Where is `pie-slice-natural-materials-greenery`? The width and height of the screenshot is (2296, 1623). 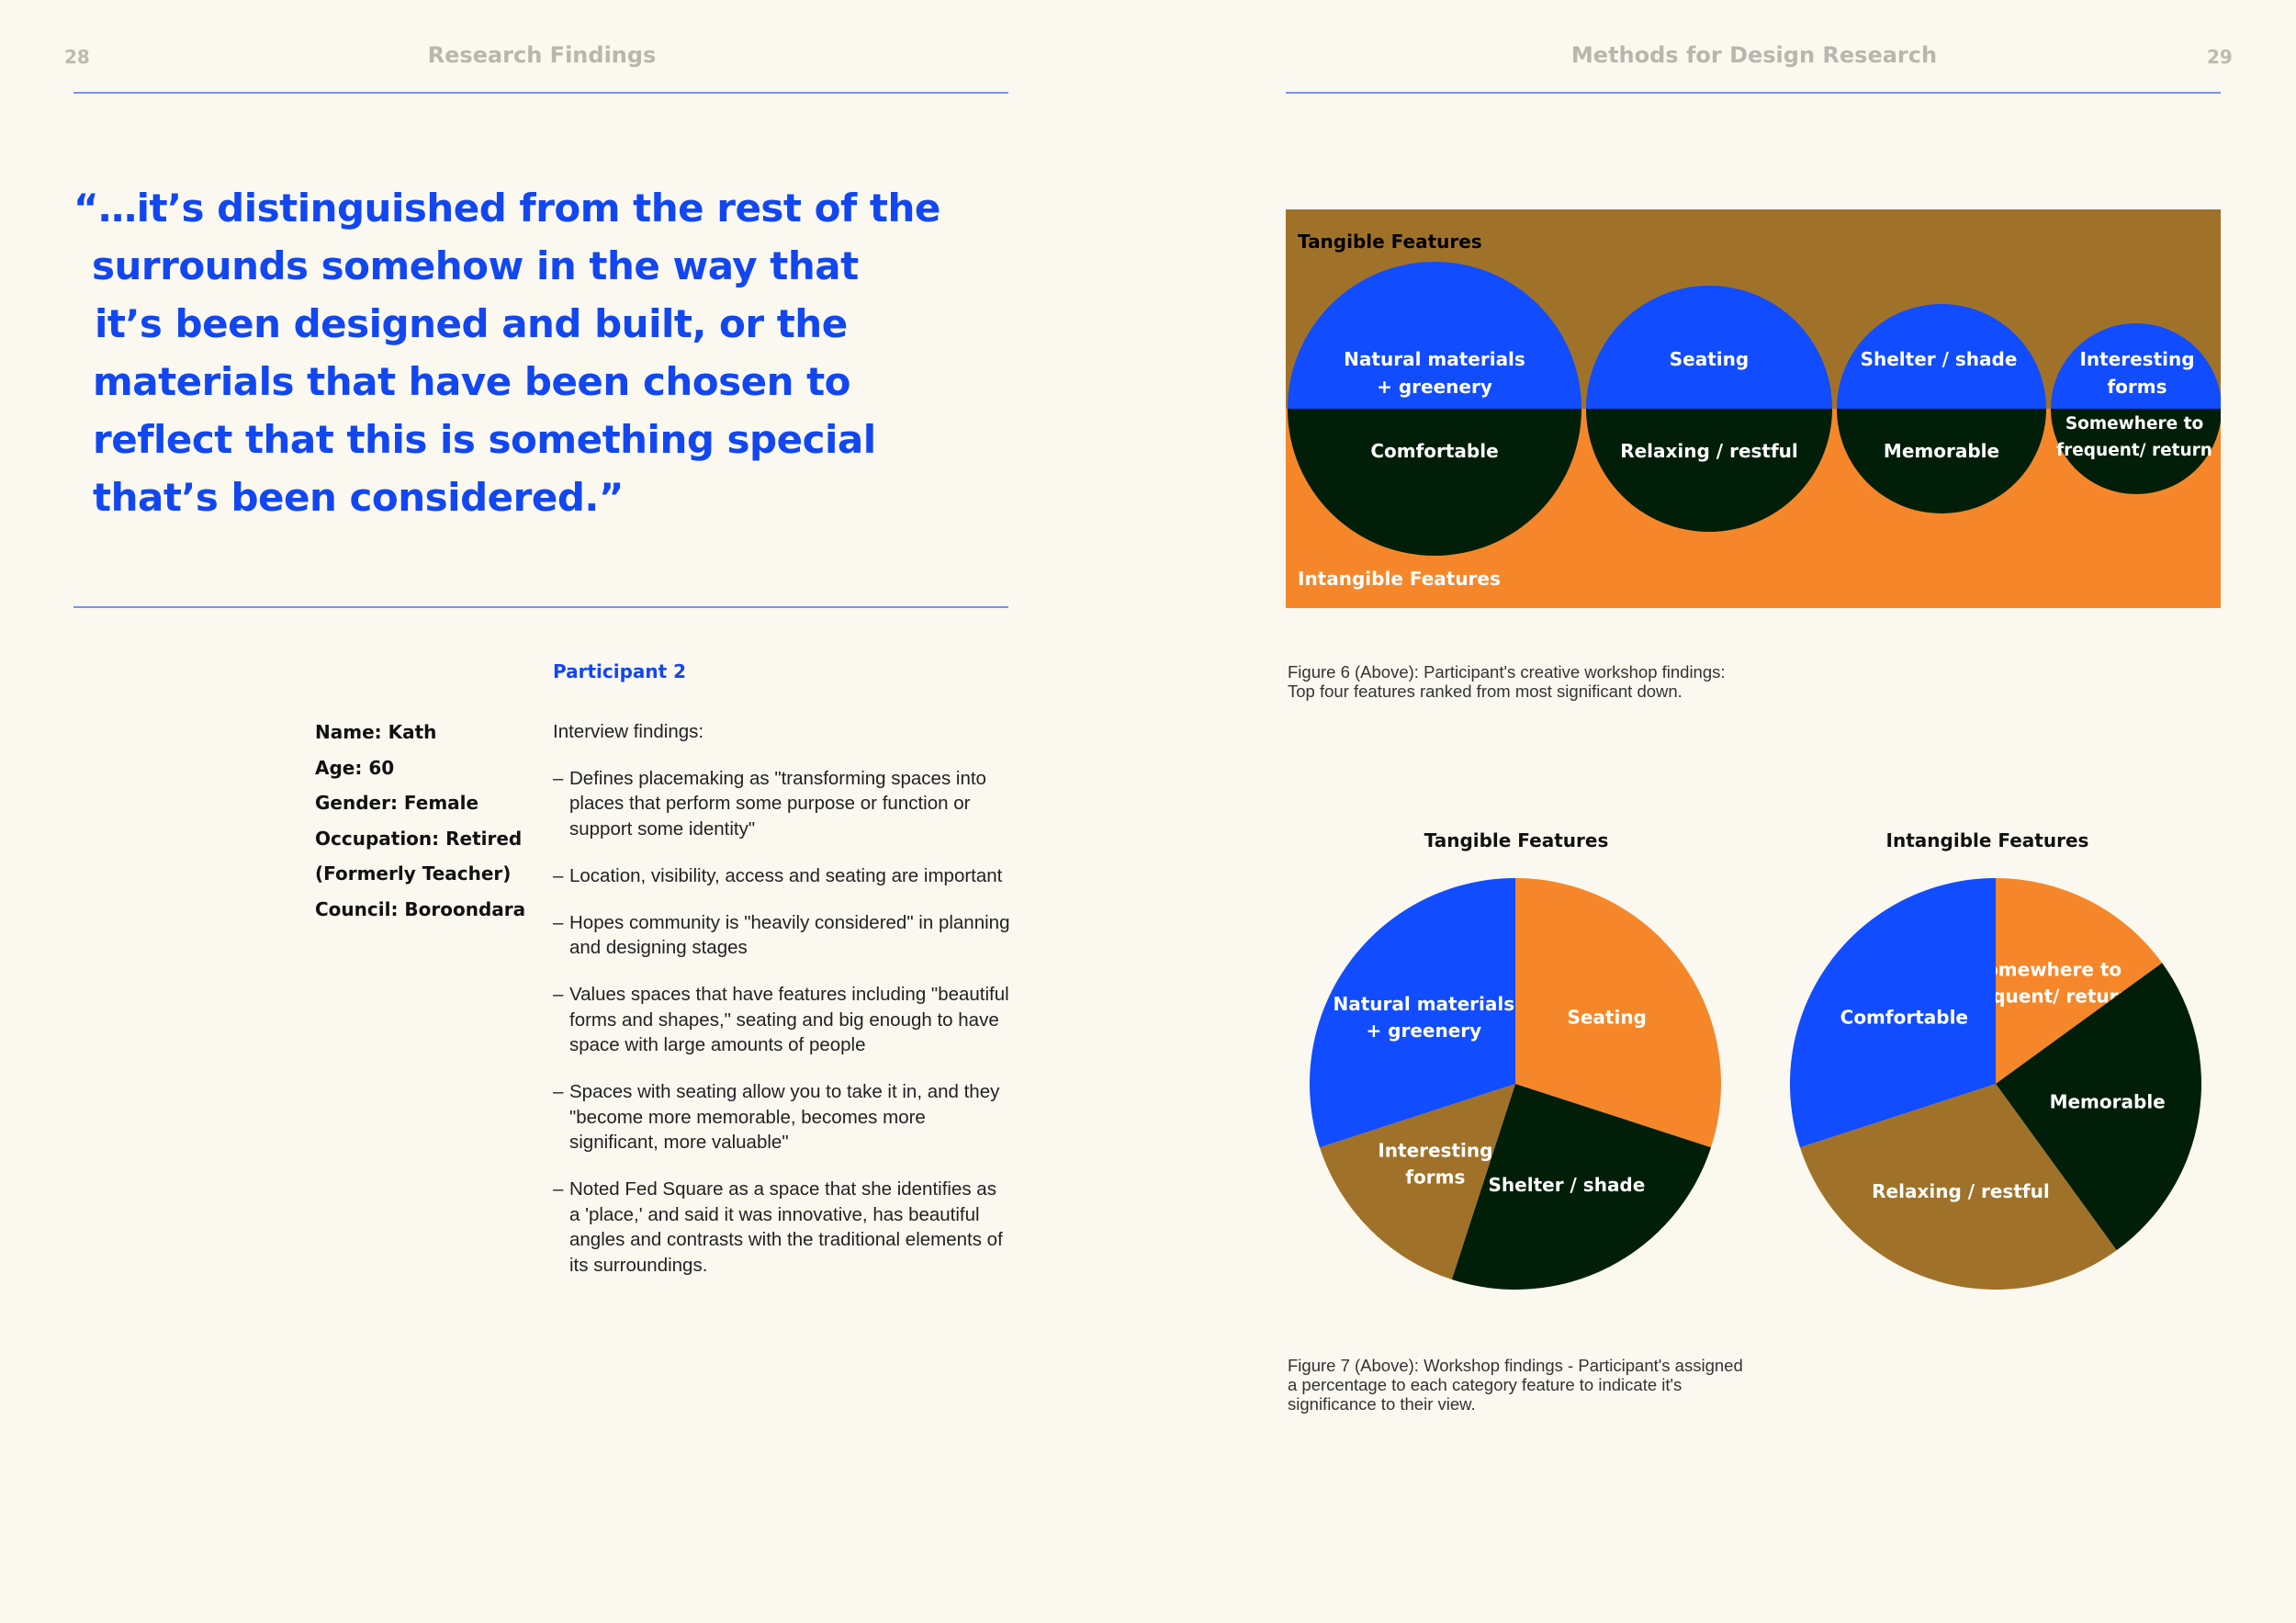
pie-slice-natural-materials-greenery is located at coordinates (1412, 1013).